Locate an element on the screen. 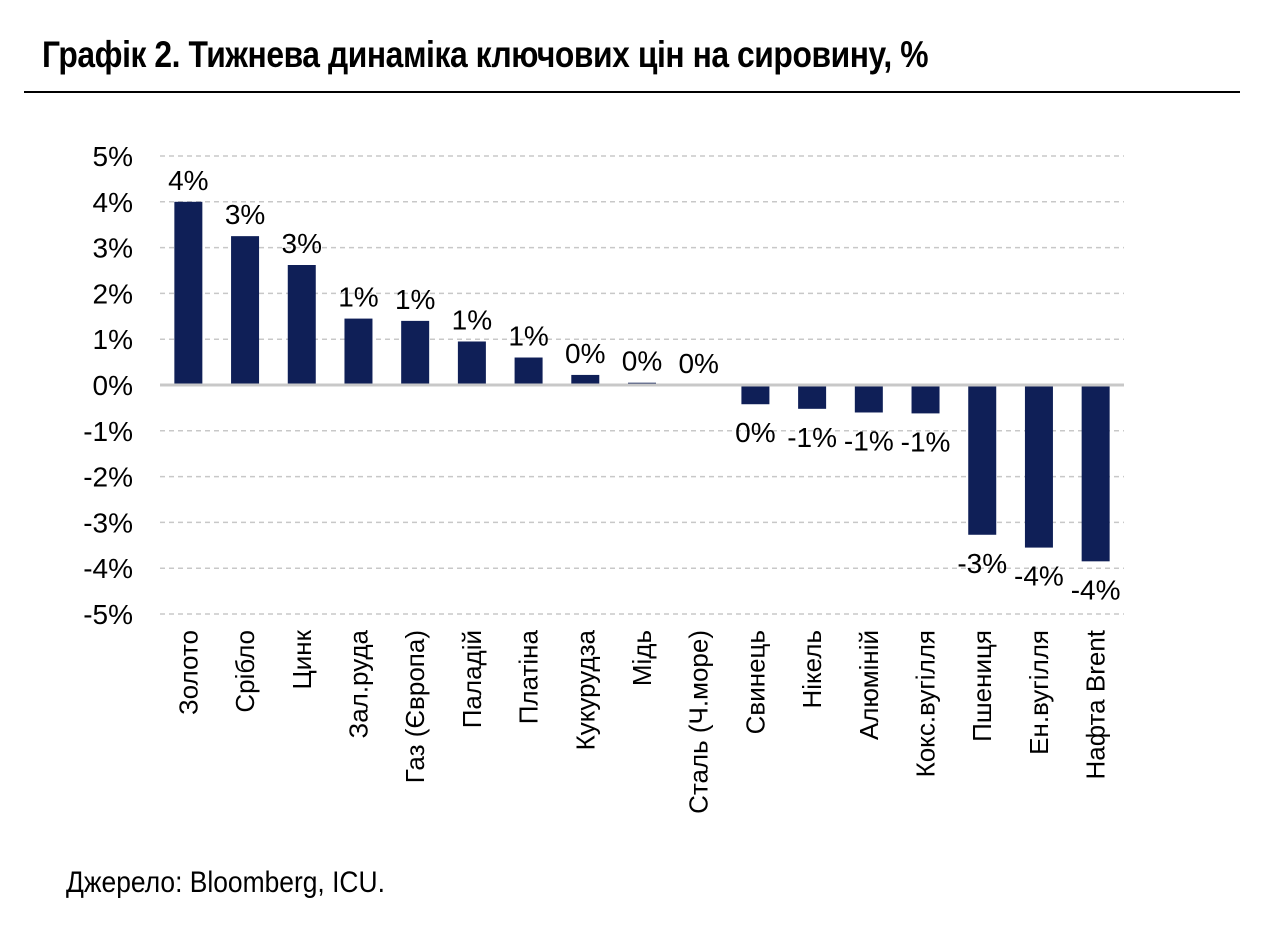 This screenshot has height=936, width=1263. y-tick-label: 3% is located at coordinates (113, 248).